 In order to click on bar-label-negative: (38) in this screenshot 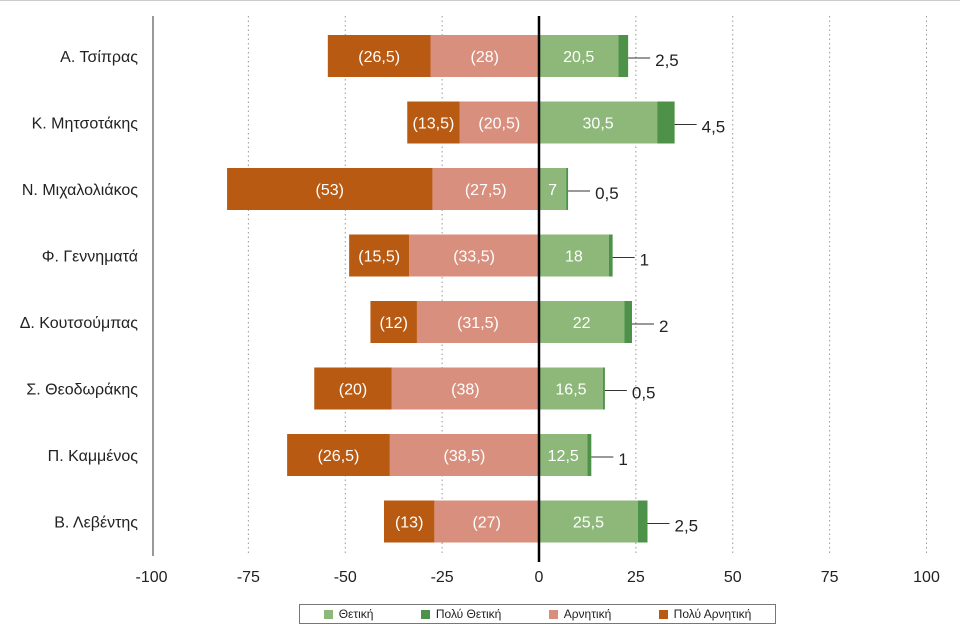, I will do `click(465, 390)`.